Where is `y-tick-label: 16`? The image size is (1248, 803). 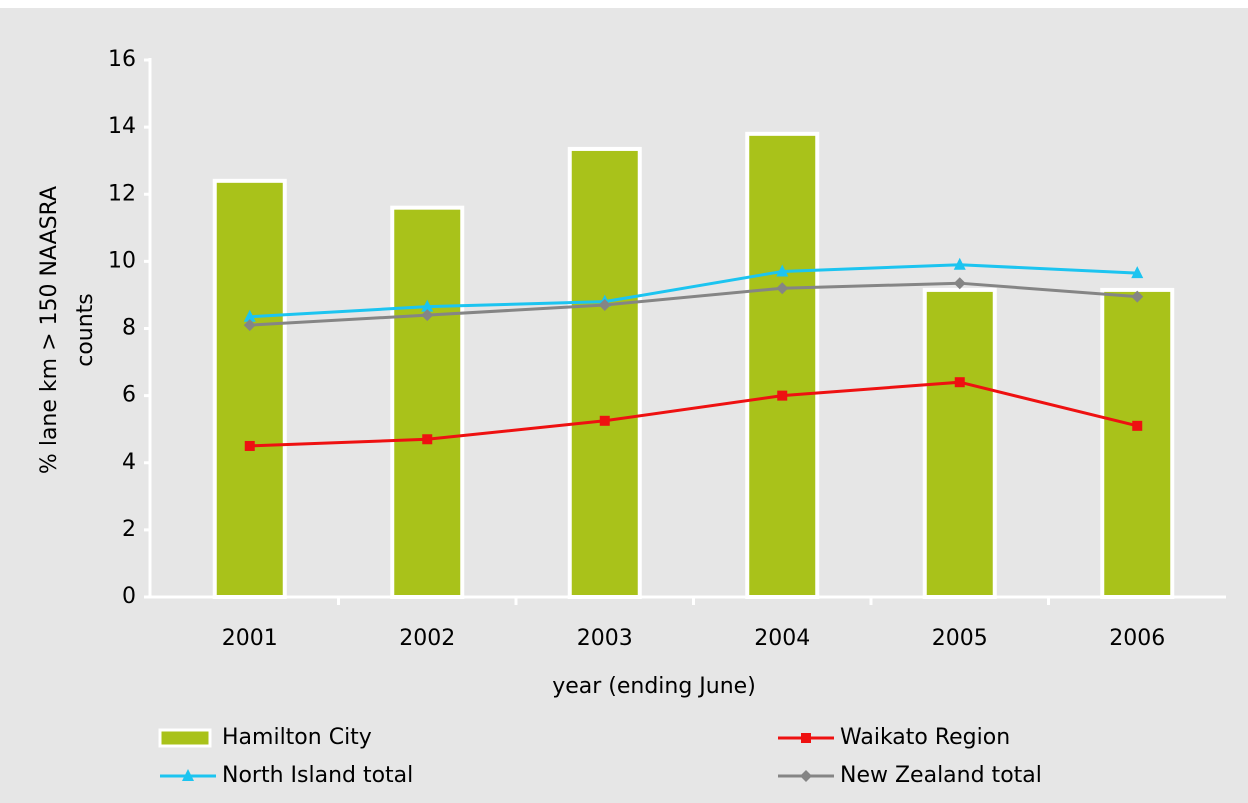 y-tick-label: 16 is located at coordinates (122, 59).